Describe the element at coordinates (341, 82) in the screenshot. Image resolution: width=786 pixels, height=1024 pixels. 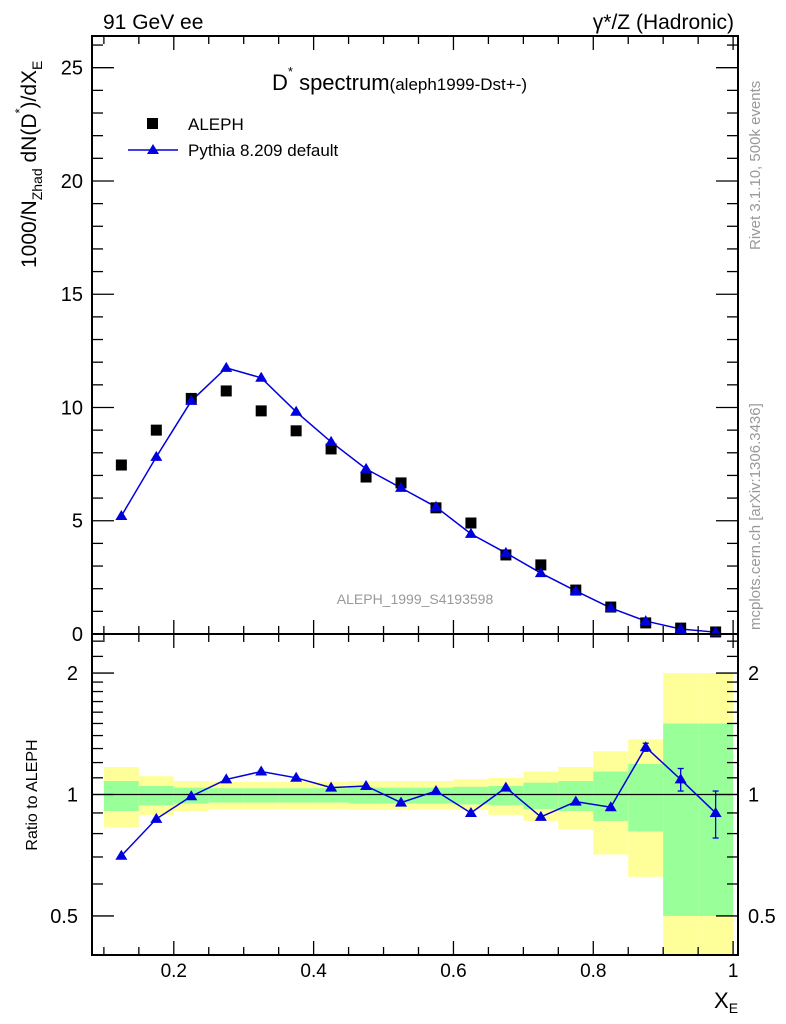
I see `title-rest: spectrum` at that location.